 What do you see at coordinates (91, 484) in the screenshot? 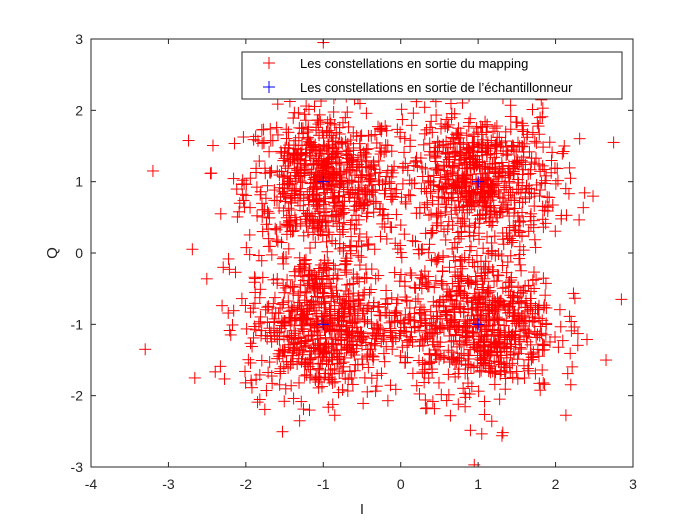
I see `x-tick-label: -4` at bounding box center [91, 484].